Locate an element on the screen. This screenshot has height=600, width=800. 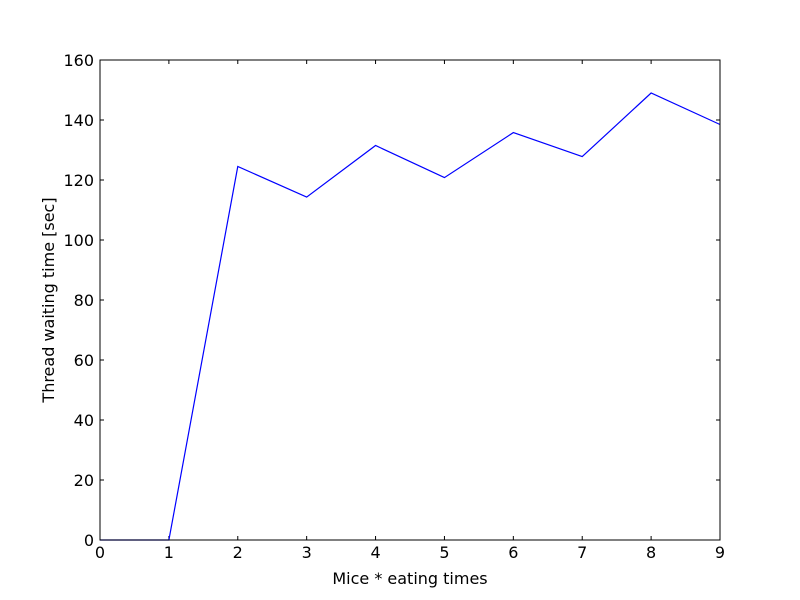
y-tick-label: 60 is located at coordinates (84, 360).